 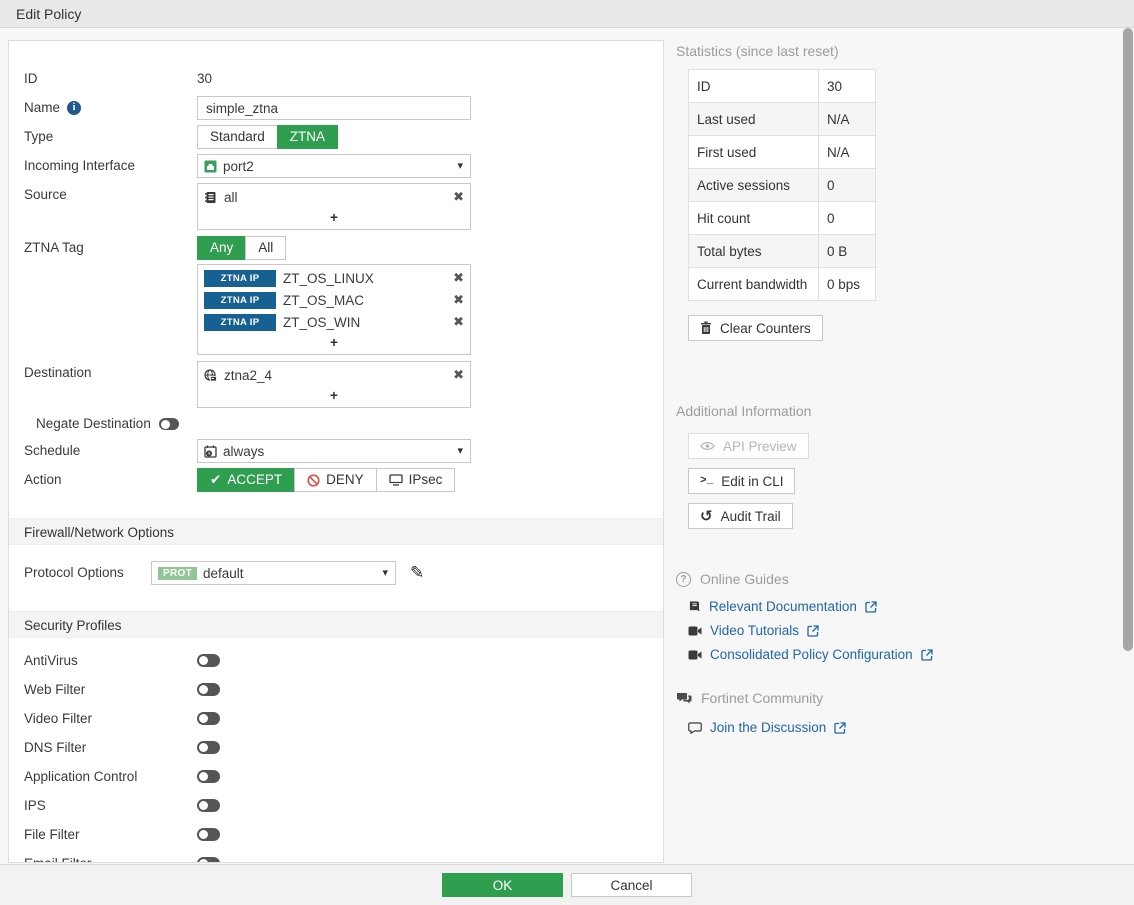 I want to click on audit-trail-button: ↺ Audit Trail, so click(x=740, y=516).